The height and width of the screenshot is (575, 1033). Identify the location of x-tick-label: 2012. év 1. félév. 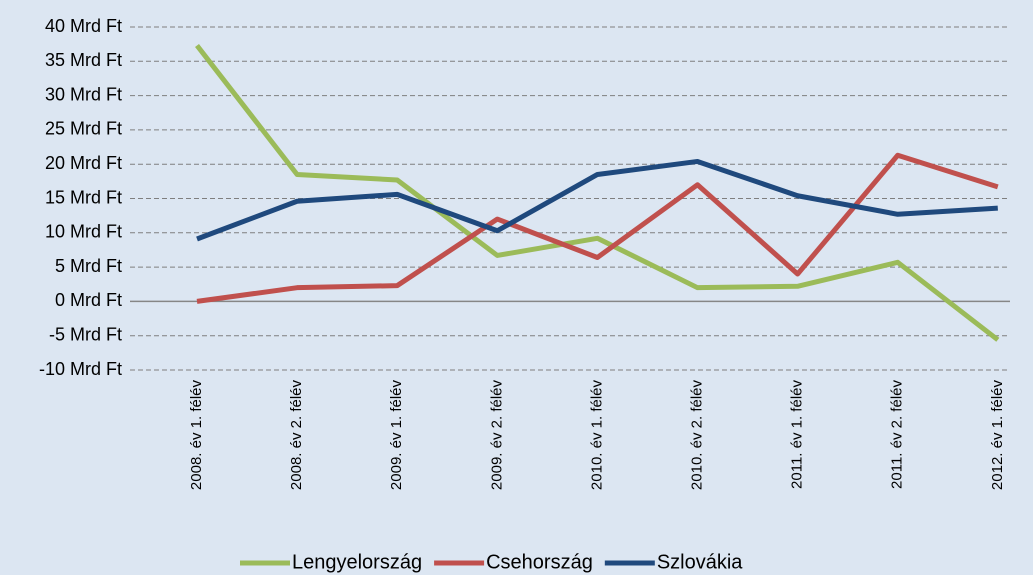
(997, 435).